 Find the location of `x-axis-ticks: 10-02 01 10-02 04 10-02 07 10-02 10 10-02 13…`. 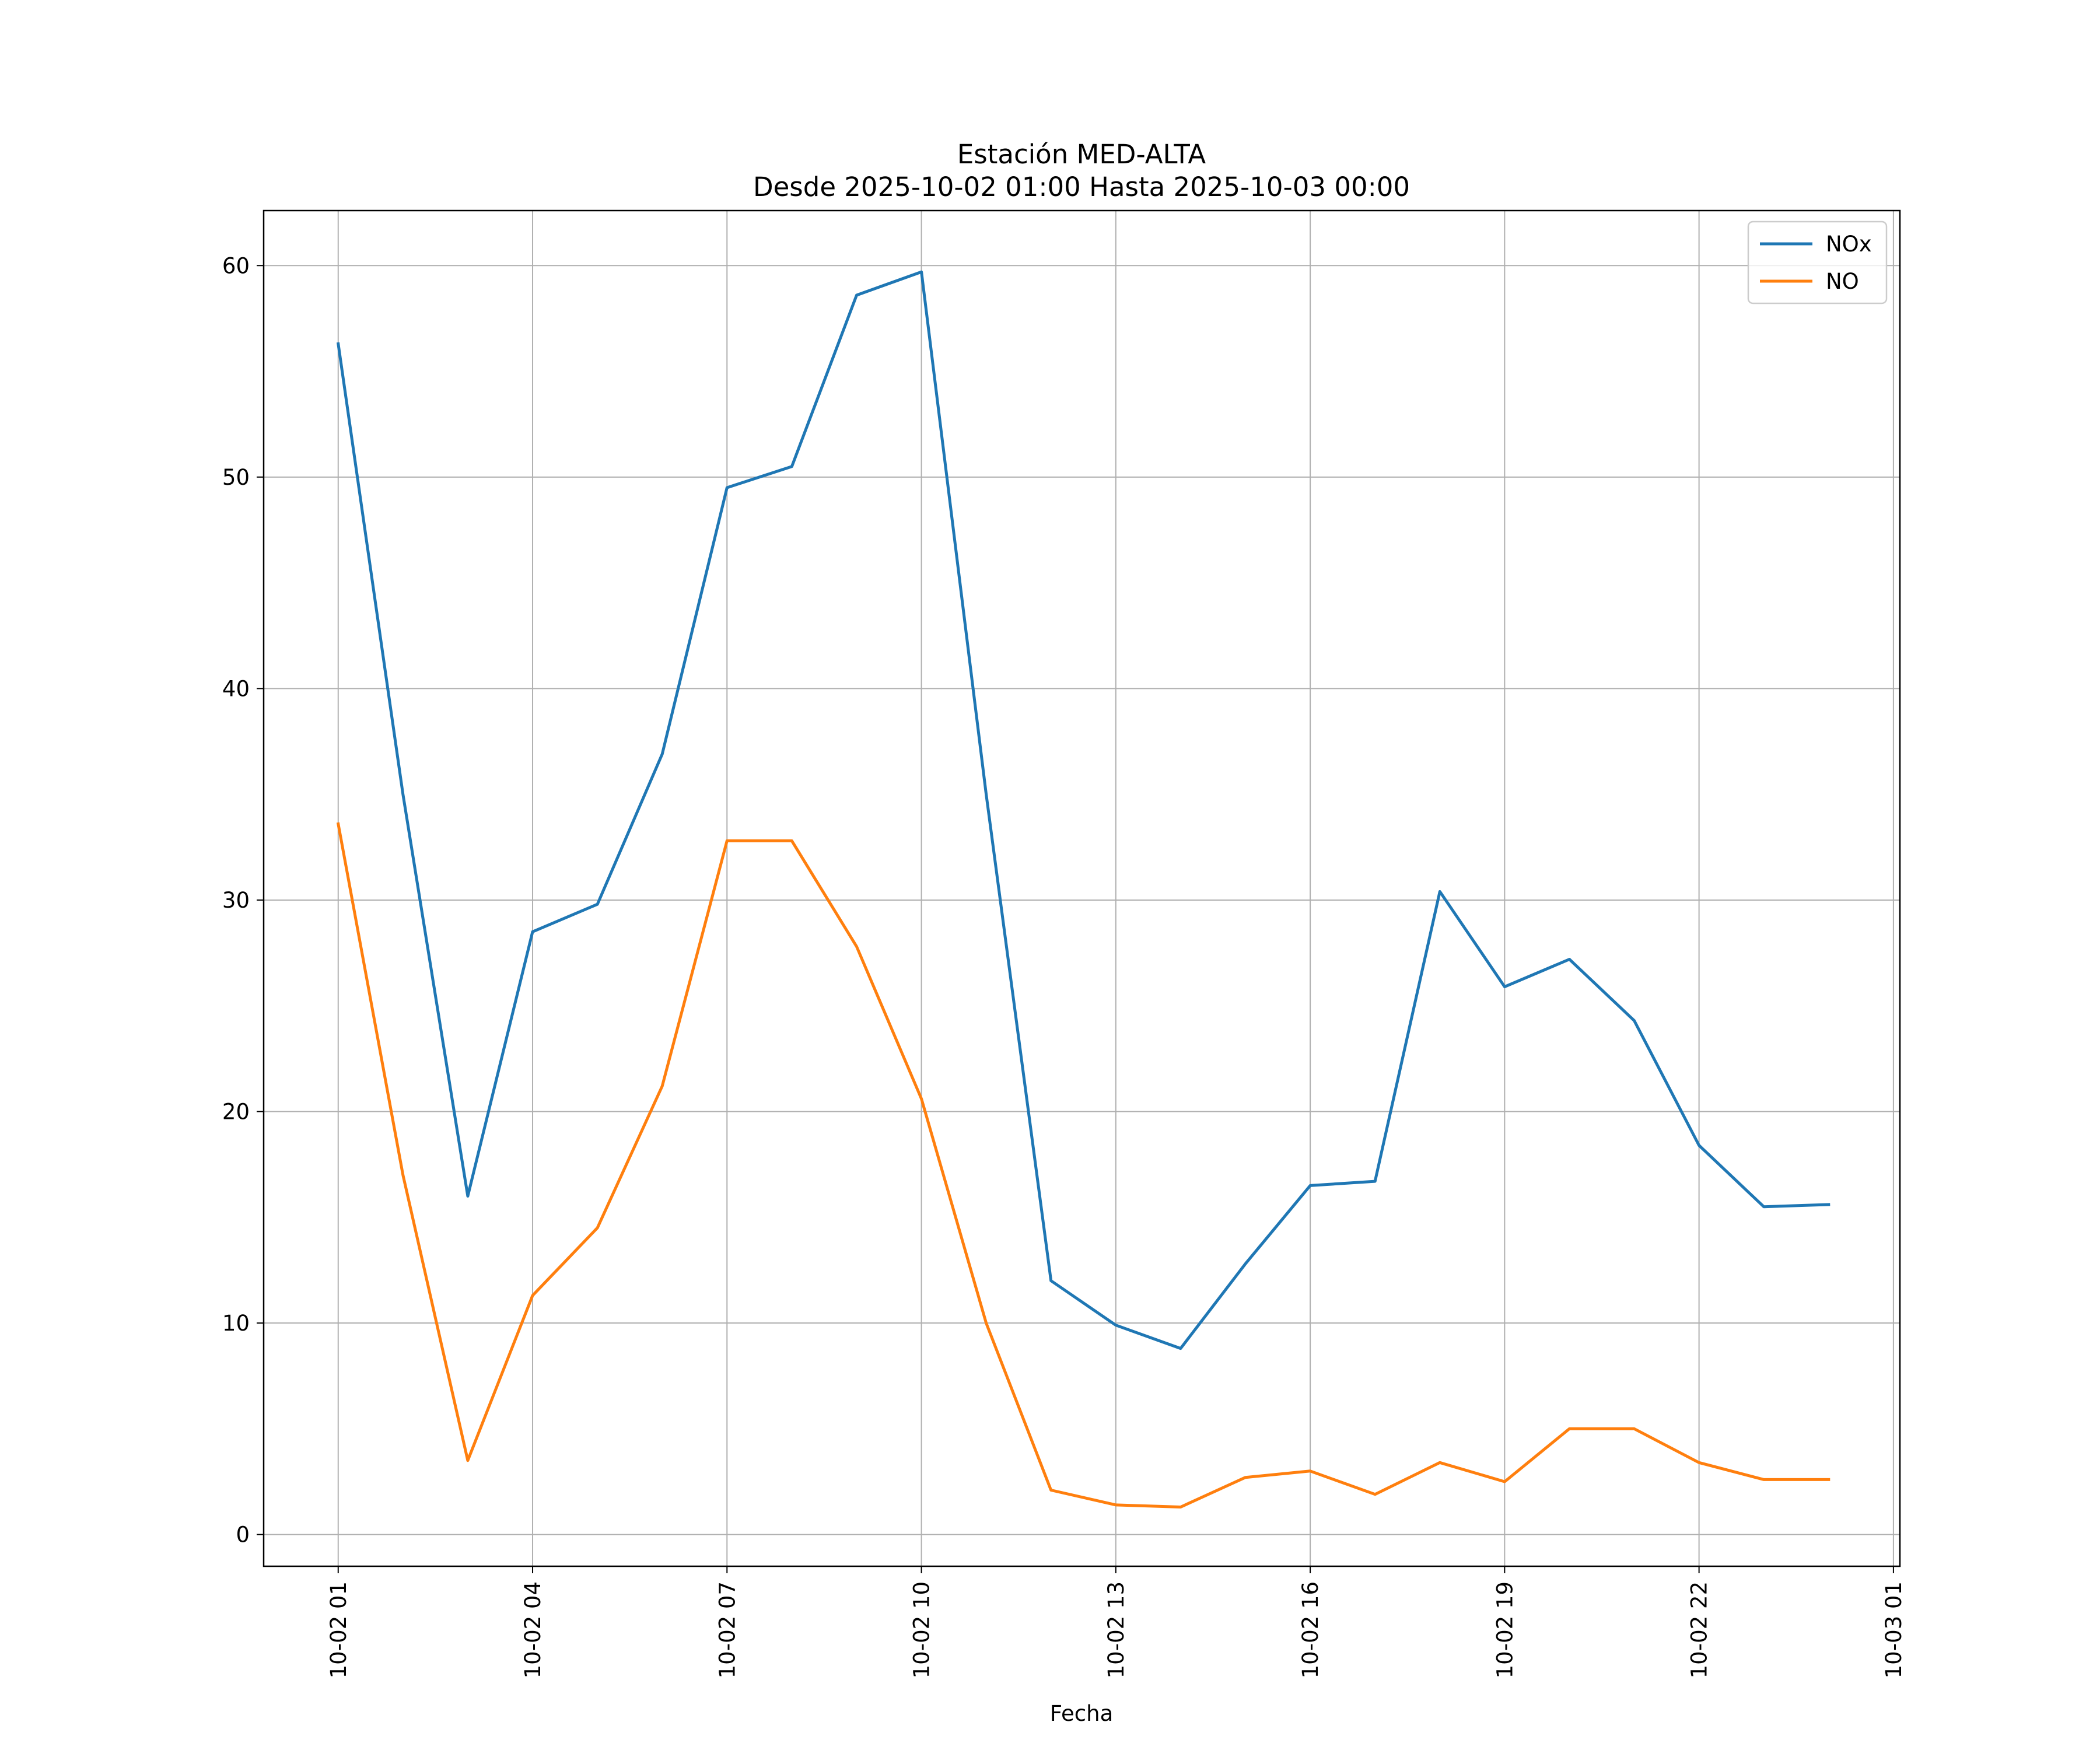

x-axis-ticks: 10-02 01 10-02 04 10-02 07 10-02 10 10-02 13… is located at coordinates (1116, 1622).